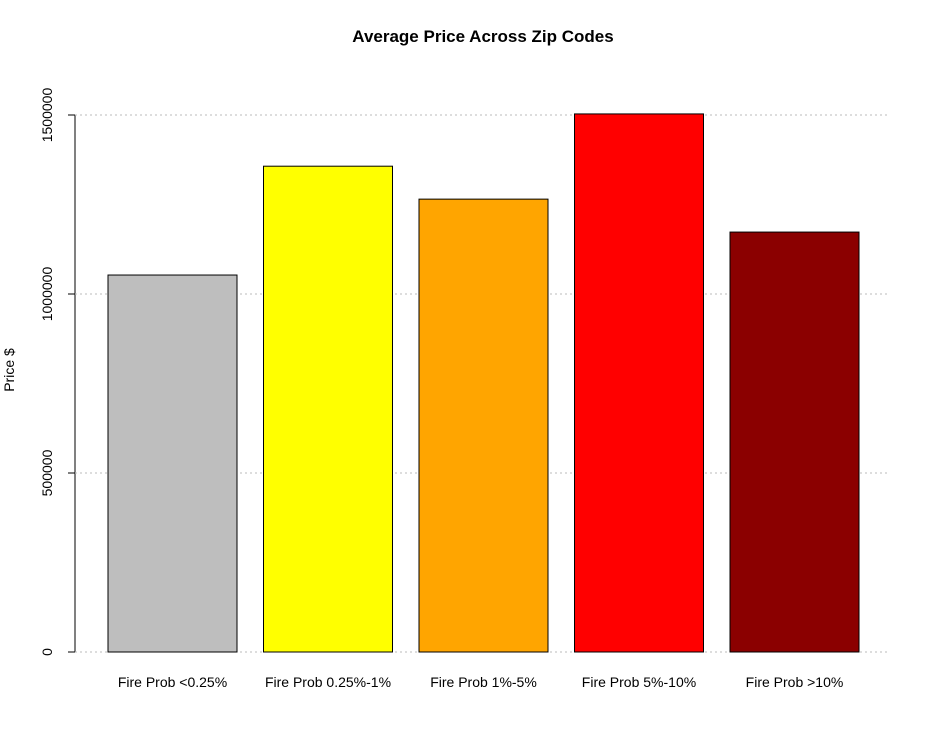  Describe the element at coordinates (47, 472) in the screenshot. I see `y-tick-label: 500000` at that location.